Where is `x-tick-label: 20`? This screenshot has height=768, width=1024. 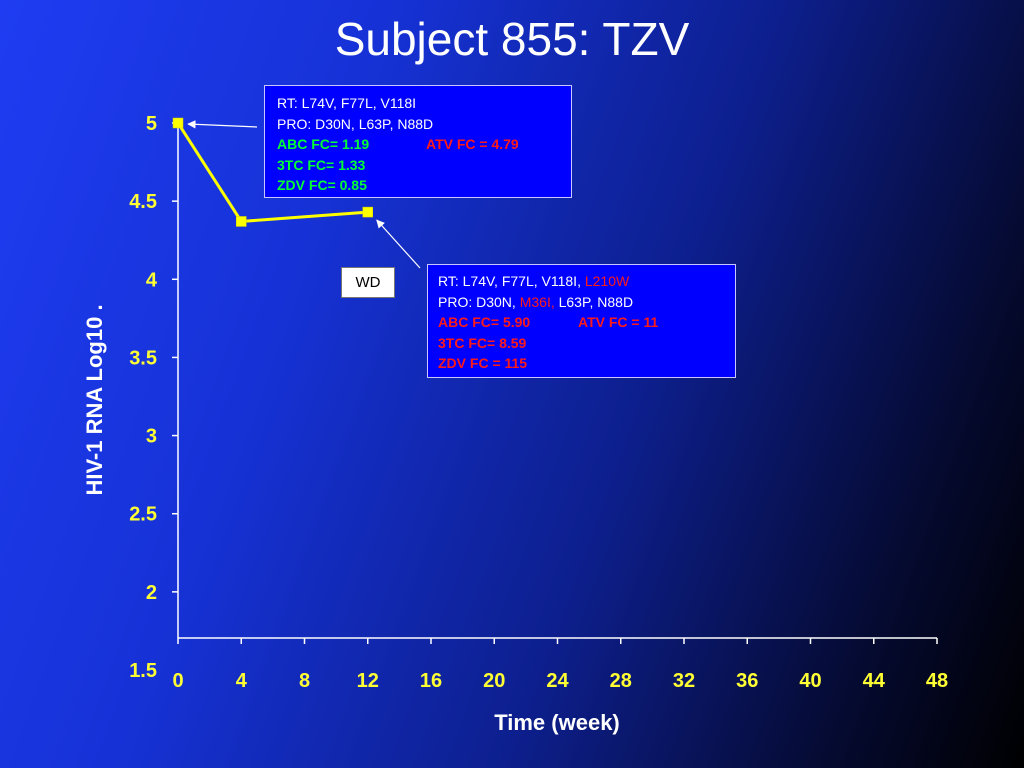 x-tick-label: 20 is located at coordinates (494, 681).